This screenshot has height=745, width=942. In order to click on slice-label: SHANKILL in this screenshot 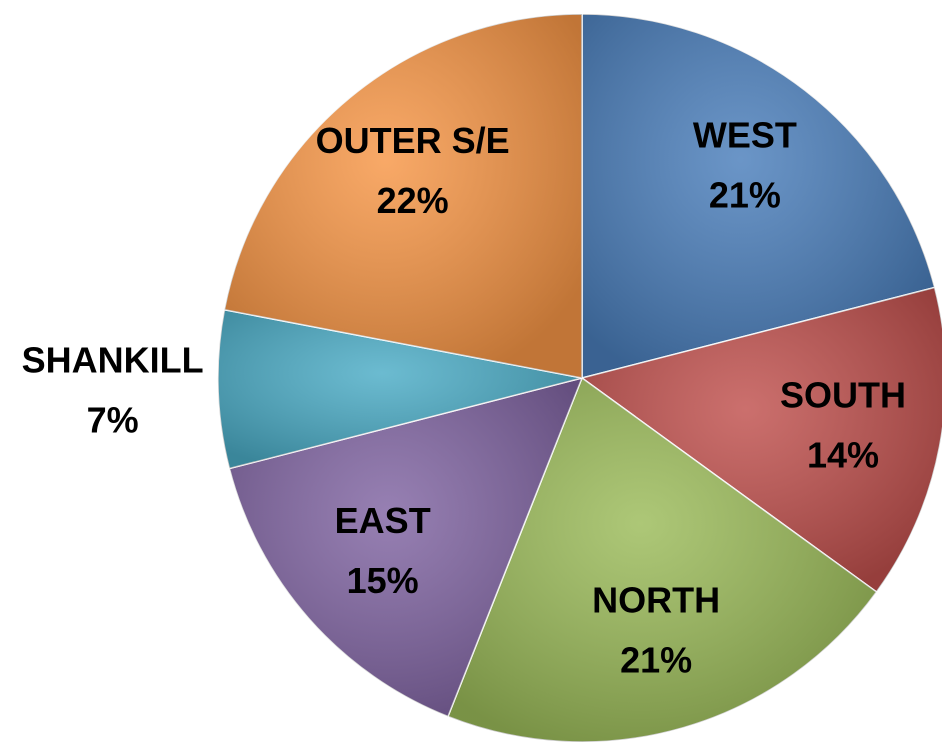, I will do `click(113, 359)`.